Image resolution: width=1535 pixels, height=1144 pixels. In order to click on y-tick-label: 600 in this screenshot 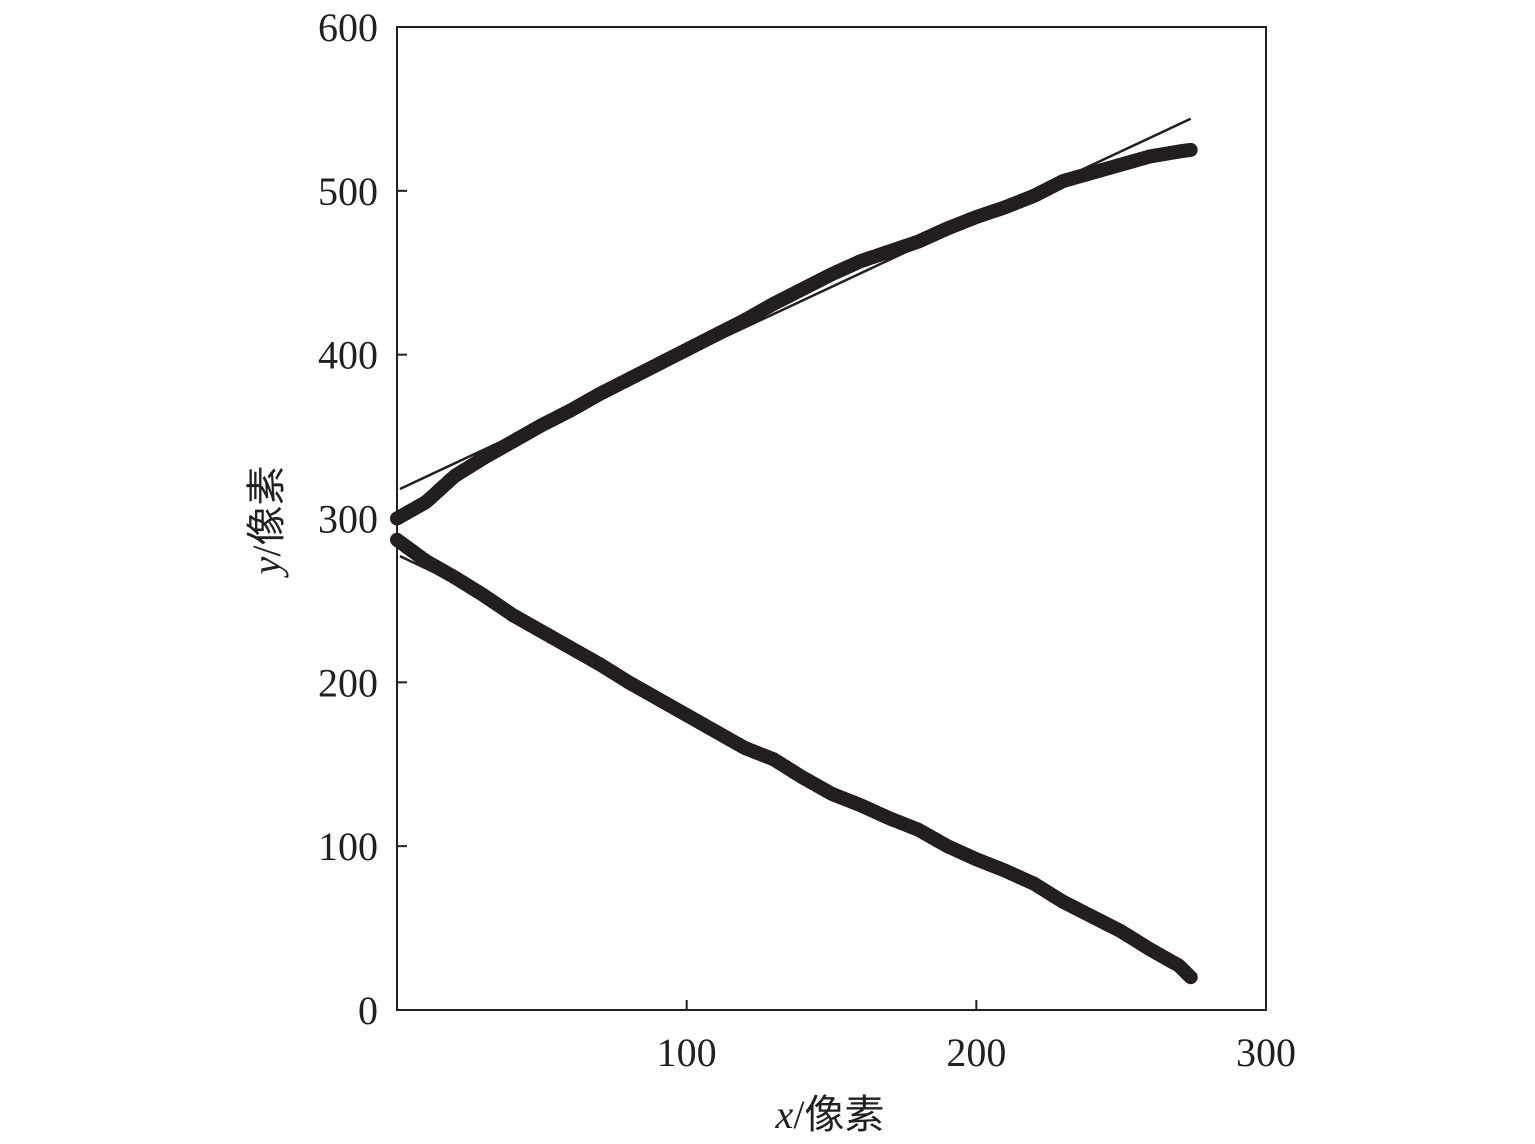, I will do `click(348, 27)`.